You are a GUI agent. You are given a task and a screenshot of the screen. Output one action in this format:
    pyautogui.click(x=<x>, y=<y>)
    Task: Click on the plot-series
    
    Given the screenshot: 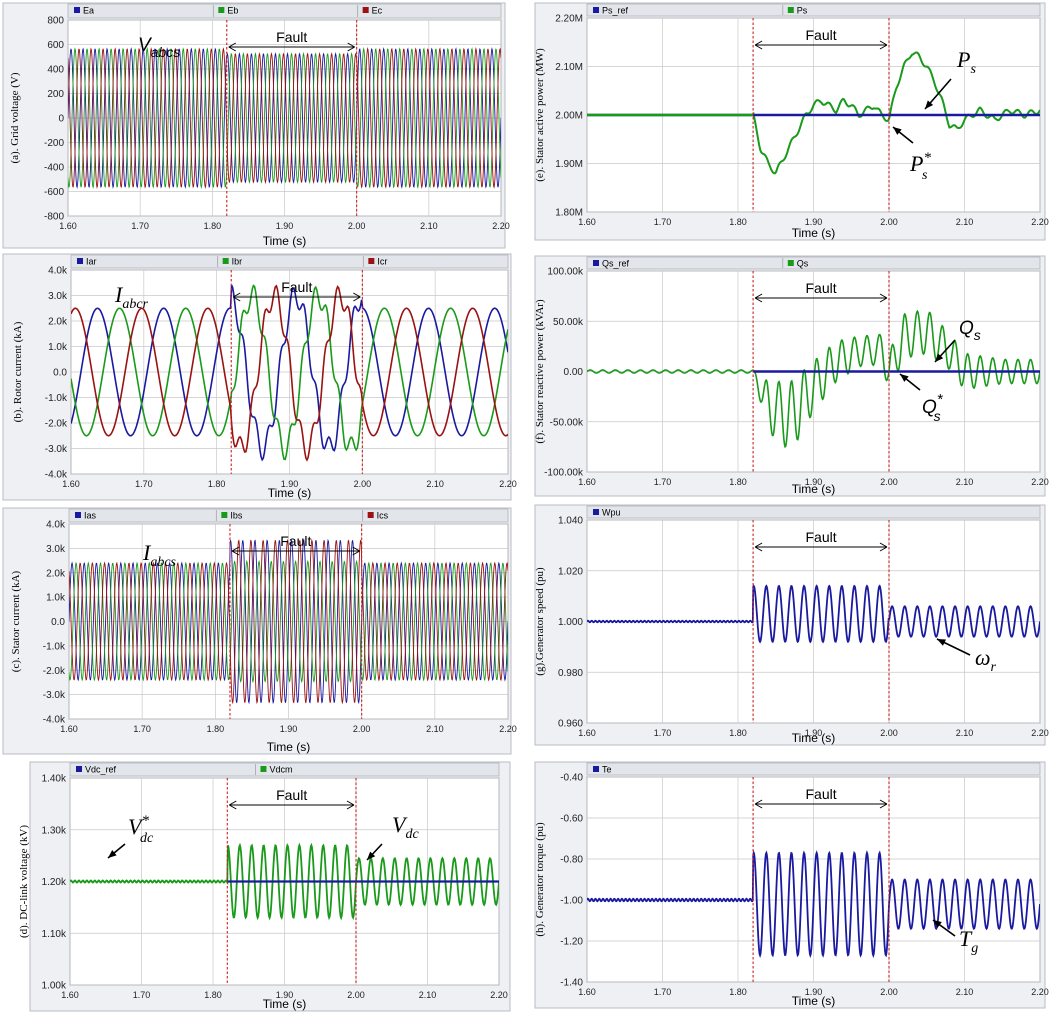 What is the action you would take?
    pyautogui.click(x=813, y=113)
    